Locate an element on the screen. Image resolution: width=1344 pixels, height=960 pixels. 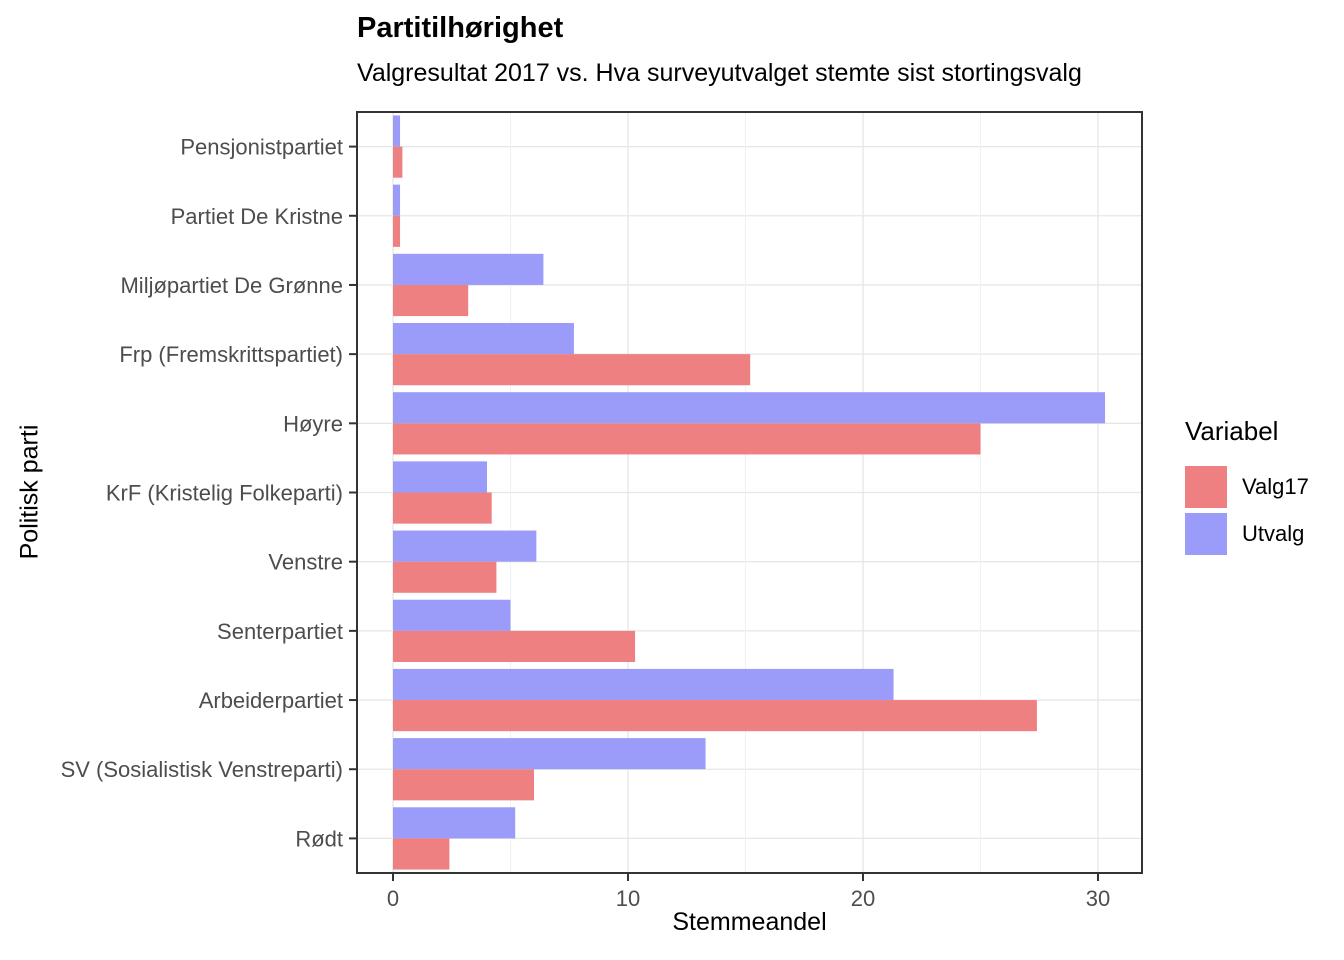
bar-utvalg-sv-sosialistisk-venstreparti is located at coordinates (549, 754).